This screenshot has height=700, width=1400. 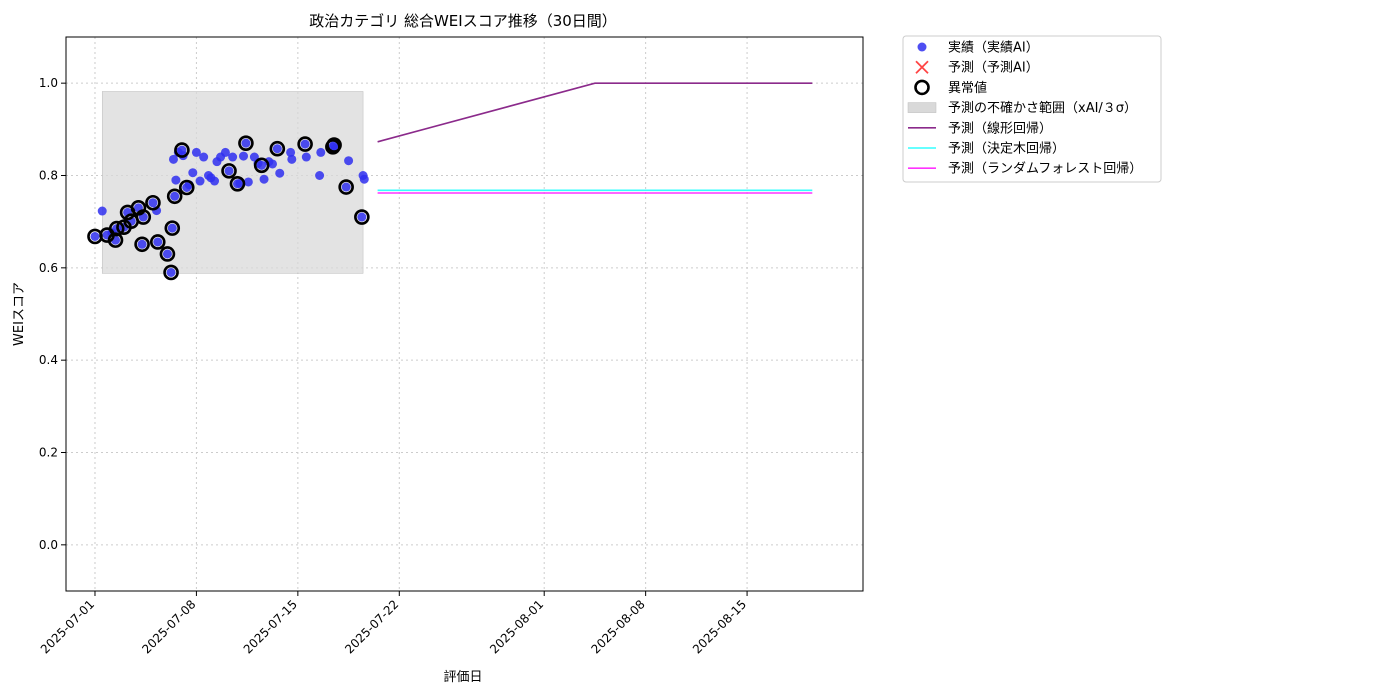 What do you see at coordinates (1045, 169) in the screenshot?
I see `legend-forest-label: 予測（ランダムフォレスト回帰）` at bounding box center [1045, 169].